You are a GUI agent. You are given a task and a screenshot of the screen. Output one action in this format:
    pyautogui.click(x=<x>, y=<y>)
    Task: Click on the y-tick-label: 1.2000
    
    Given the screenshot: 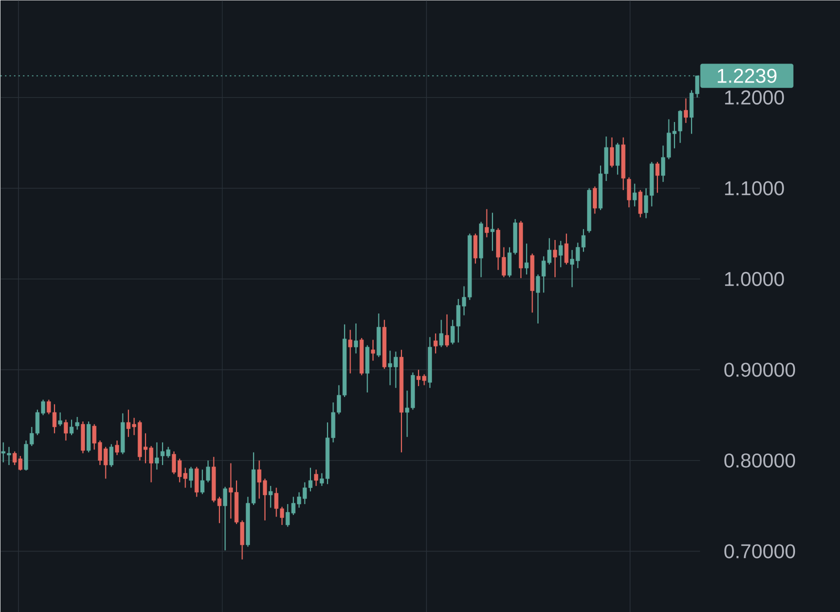 What is the action you would take?
    pyautogui.click(x=754, y=97)
    